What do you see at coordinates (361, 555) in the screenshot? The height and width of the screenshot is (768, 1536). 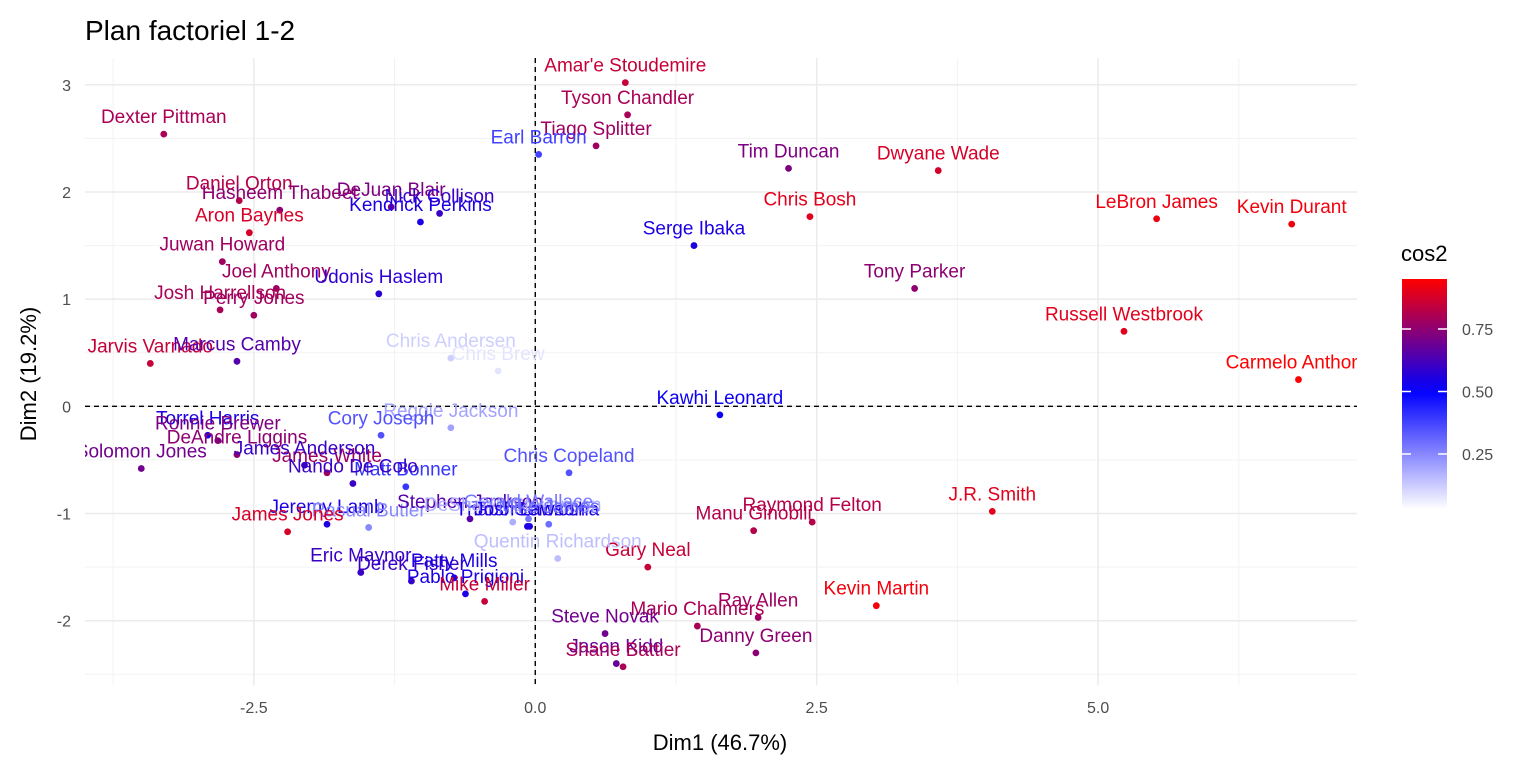 I see `point-label: Eric Maynor` at bounding box center [361, 555].